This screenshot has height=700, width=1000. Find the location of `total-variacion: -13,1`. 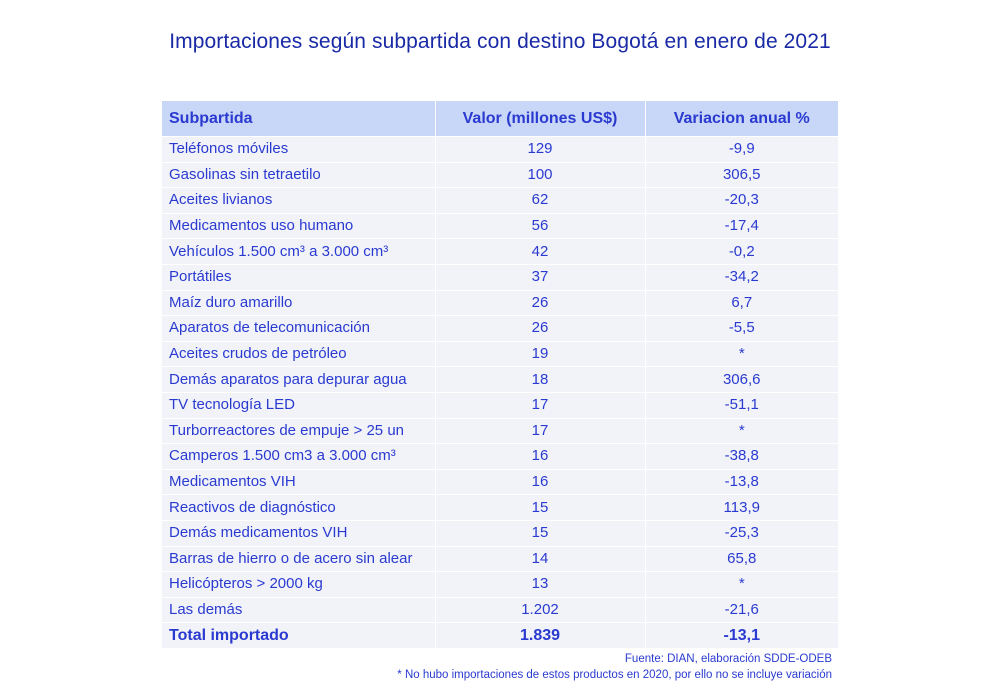

total-variacion: -13,1 is located at coordinates (741, 635).